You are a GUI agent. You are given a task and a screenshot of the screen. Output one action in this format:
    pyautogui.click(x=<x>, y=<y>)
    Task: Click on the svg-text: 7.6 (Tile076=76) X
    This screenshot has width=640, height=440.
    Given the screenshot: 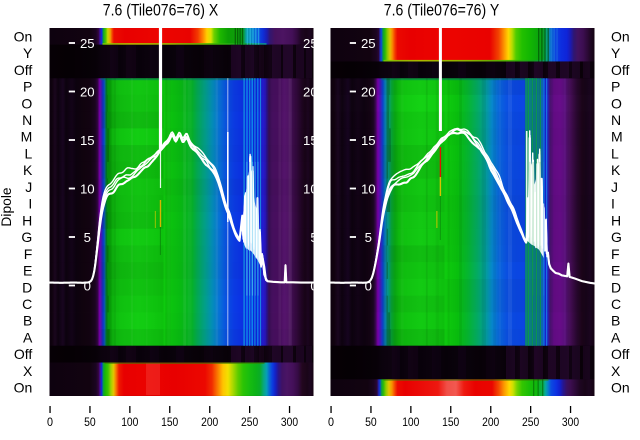 What is the action you would take?
    pyautogui.click(x=161, y=10)
    